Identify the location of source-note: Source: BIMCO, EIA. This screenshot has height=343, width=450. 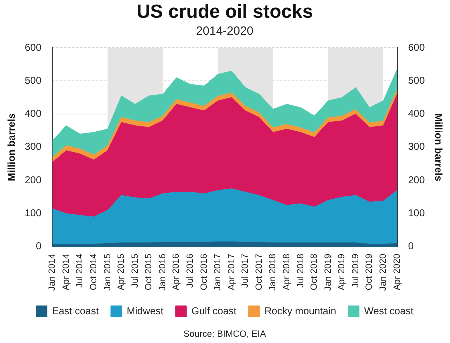
(225, 334).